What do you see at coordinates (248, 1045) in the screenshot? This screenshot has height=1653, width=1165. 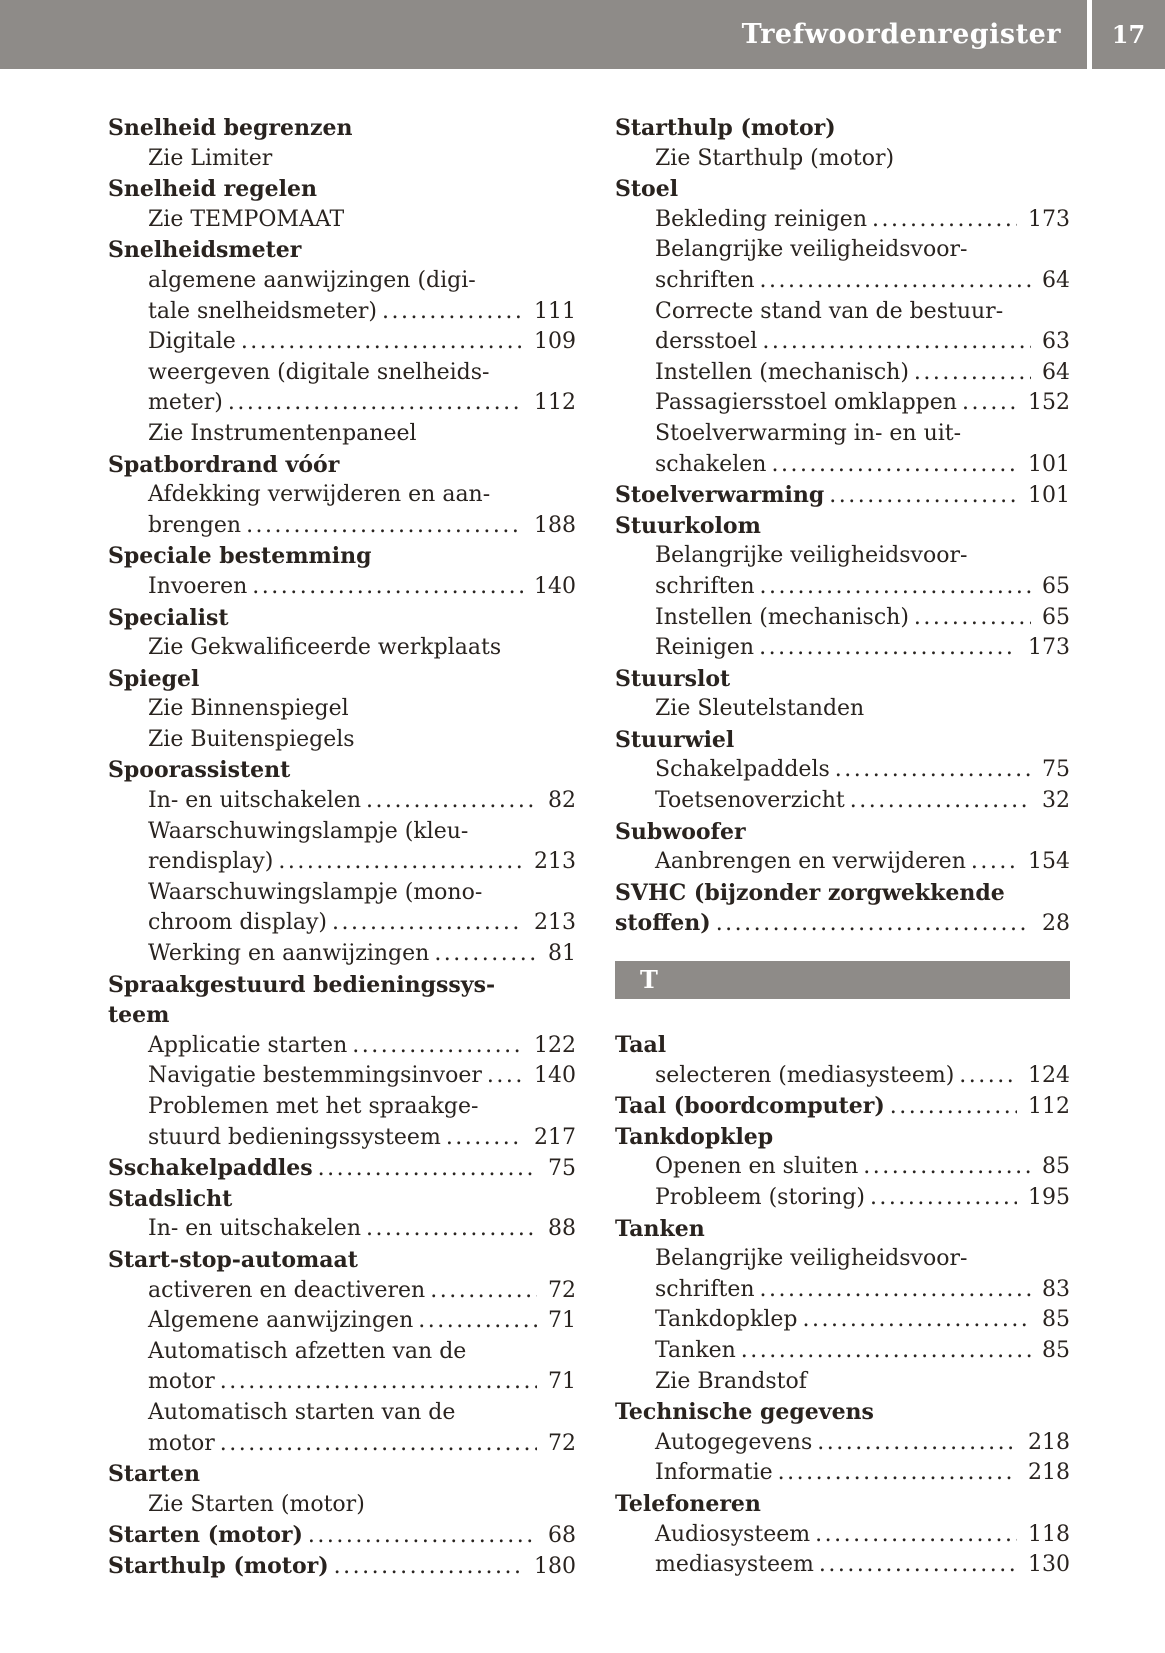 I see `entry-label: Applicatie starten` at bounding box center [248, 1045].